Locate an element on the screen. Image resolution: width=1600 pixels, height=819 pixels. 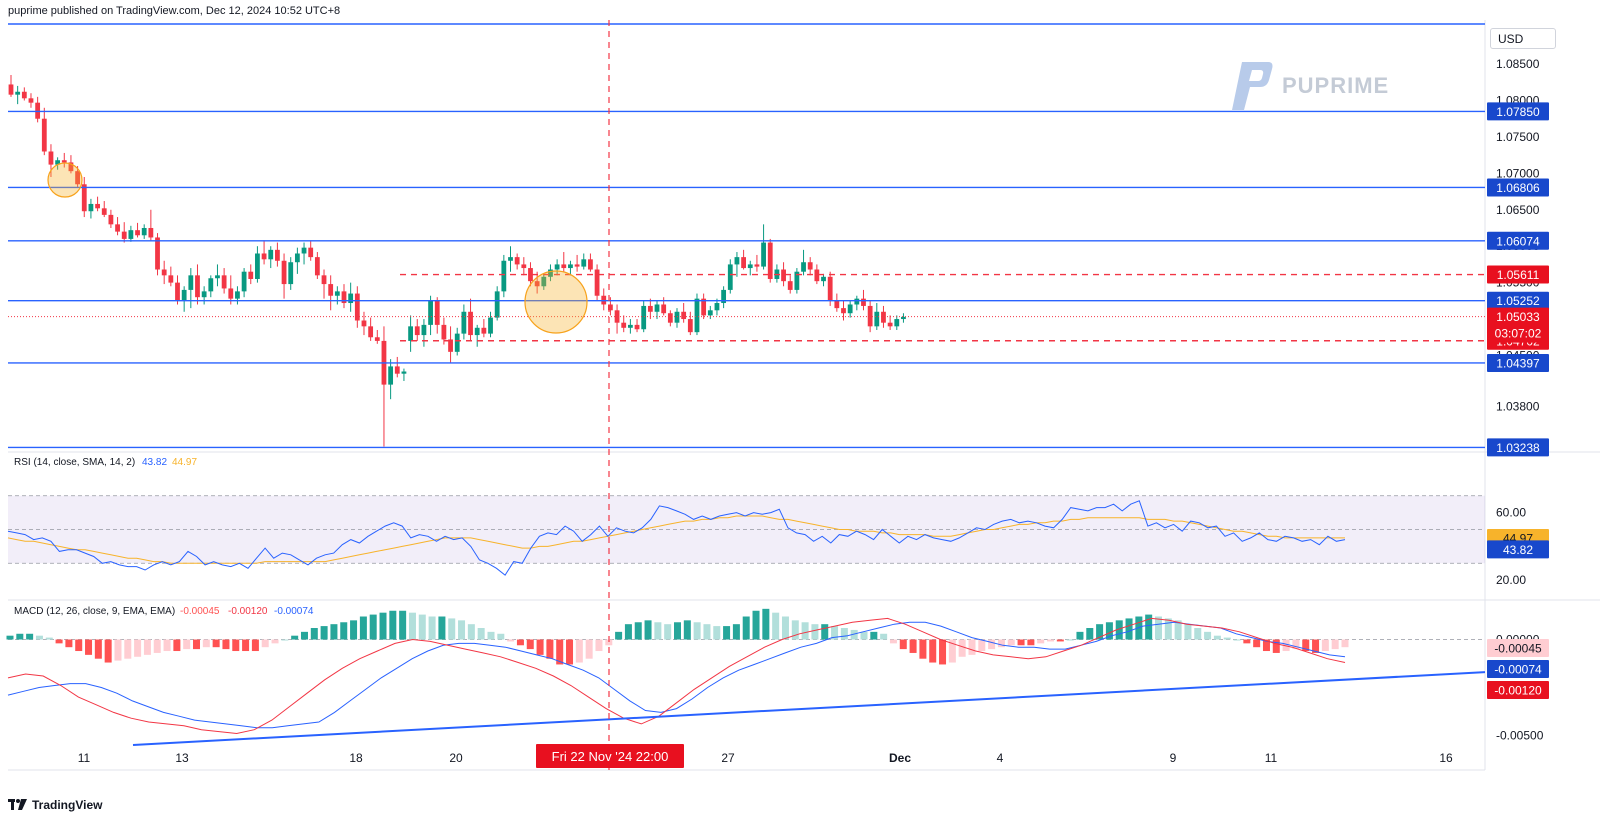
macd-legend-macd: -0.00074 is located at coordinates (294, 611).